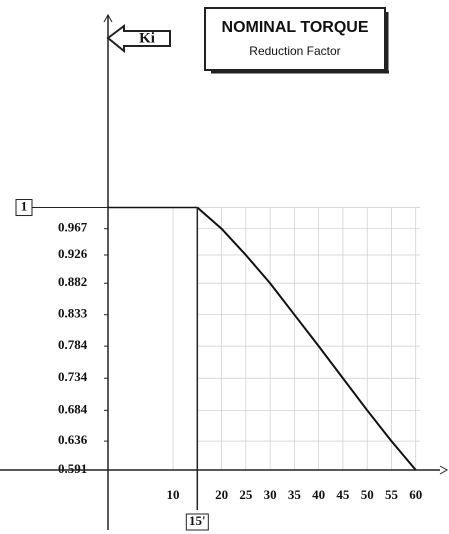  What do you see at coordinates (295, 494) in the screenshot?
I see `x-tick-label: 35` at bounding box center [295, 494].